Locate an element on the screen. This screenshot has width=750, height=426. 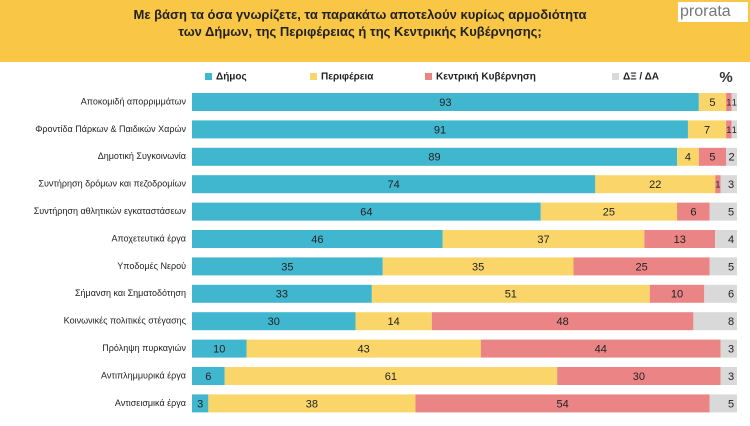
value-label: 2 is located at coordinates (731, 158).